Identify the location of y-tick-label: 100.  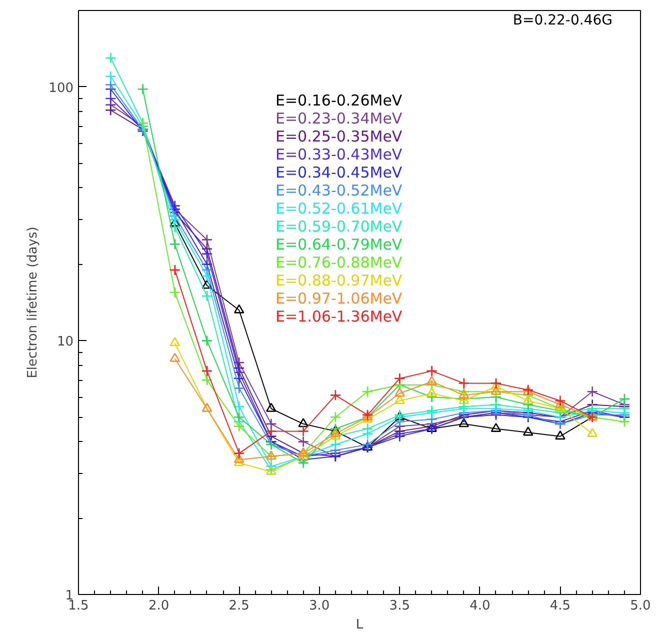
(61, 88).